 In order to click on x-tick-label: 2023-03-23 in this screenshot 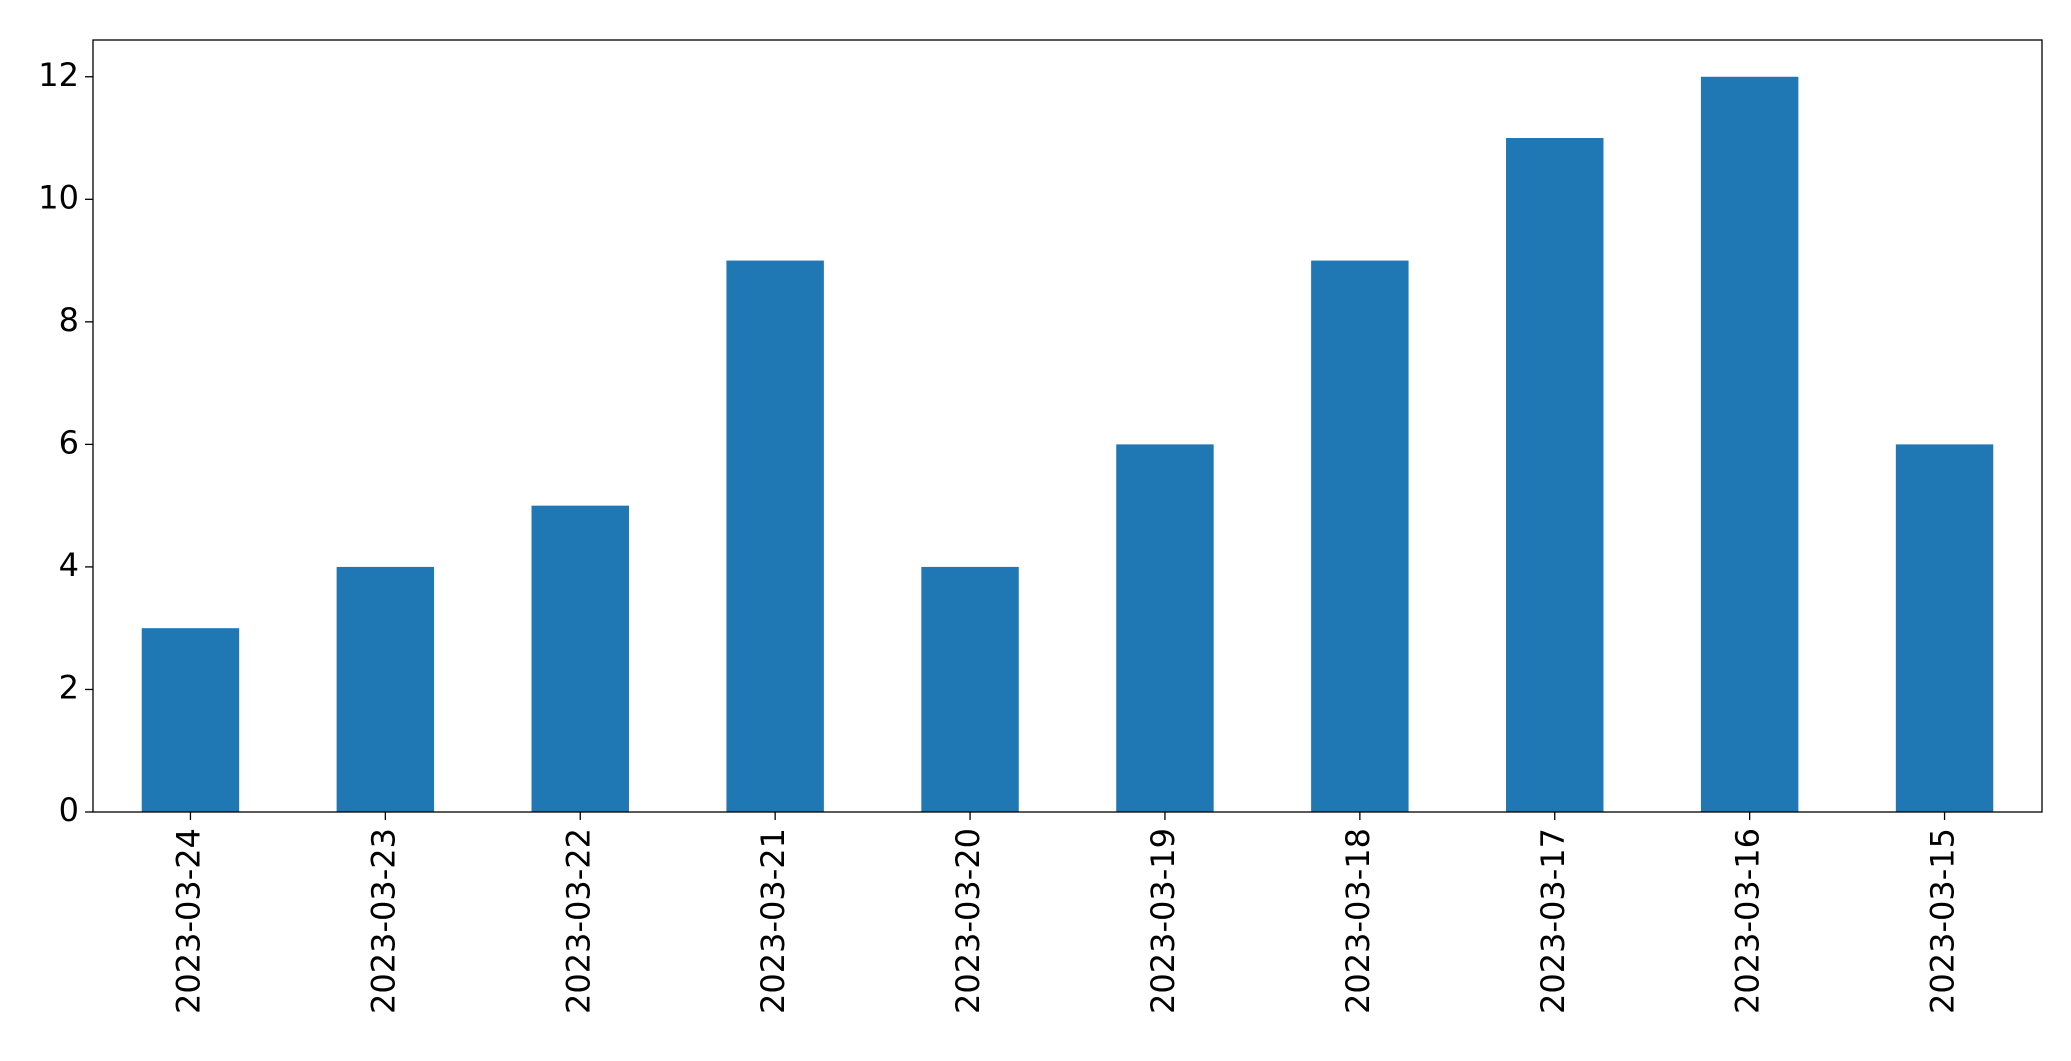, I will do `click(383, 921)`.